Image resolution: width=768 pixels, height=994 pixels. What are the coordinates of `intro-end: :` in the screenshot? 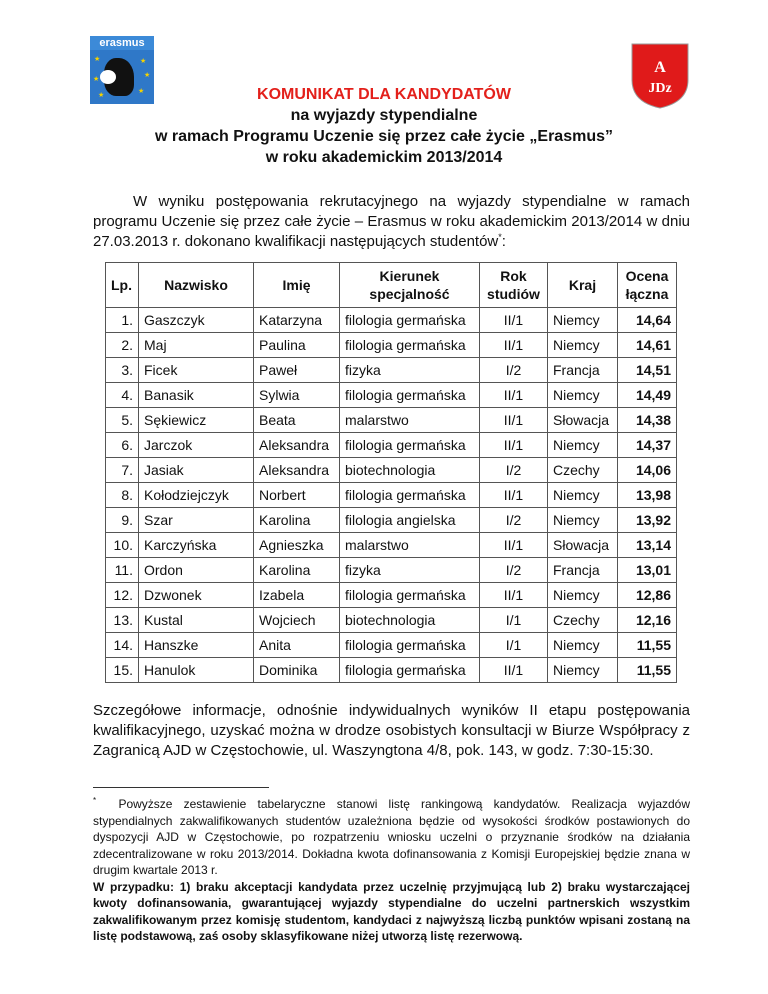 It's located at (503, 241).